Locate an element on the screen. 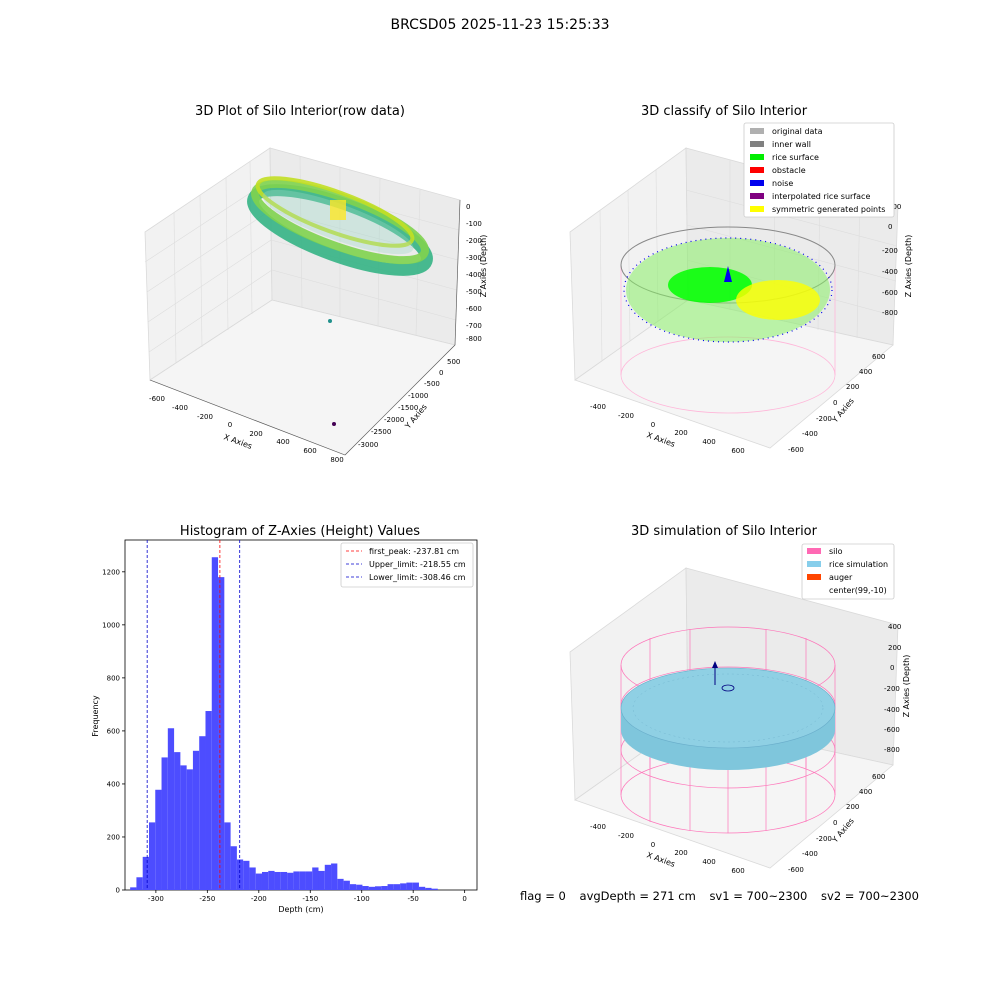 The height and width of the screenshot is (1000, 1000). y-tick-label: 600 is located at coordinates (113, 731).